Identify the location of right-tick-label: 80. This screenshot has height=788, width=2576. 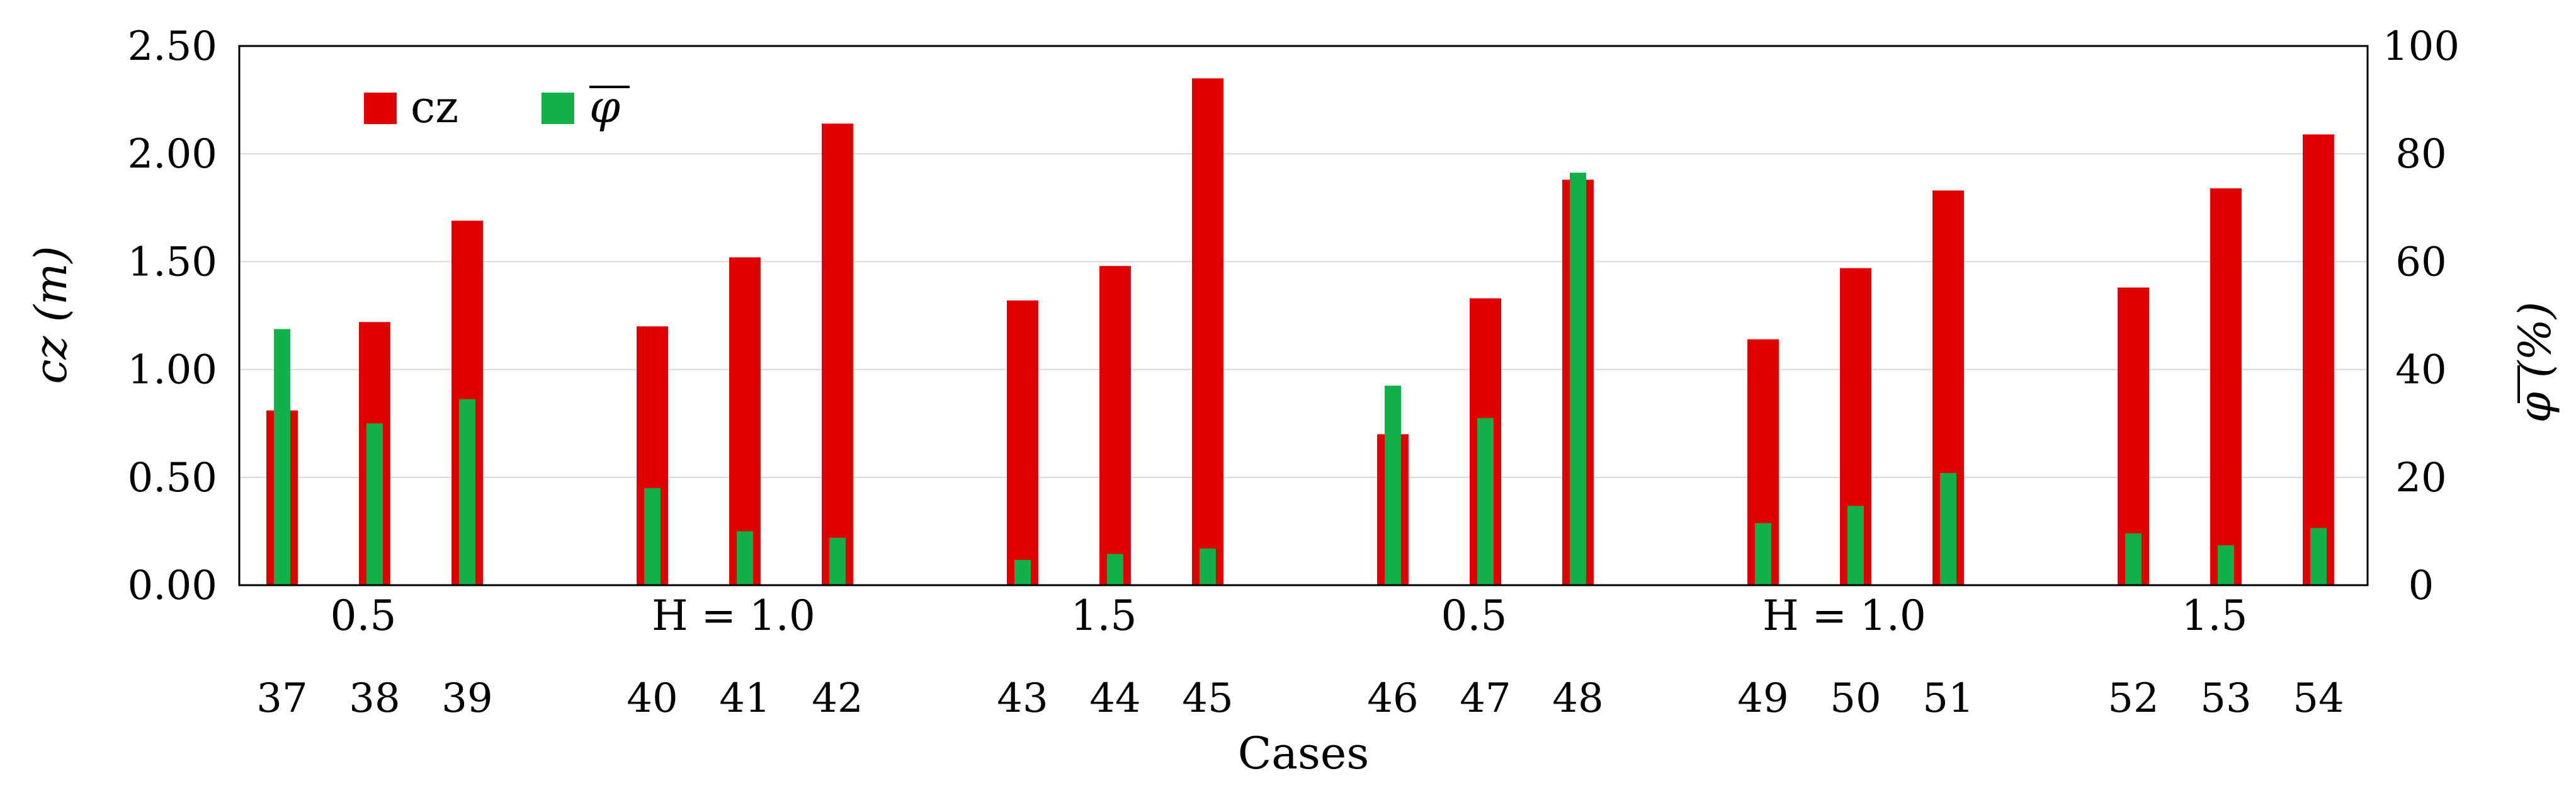
(2420, 154).